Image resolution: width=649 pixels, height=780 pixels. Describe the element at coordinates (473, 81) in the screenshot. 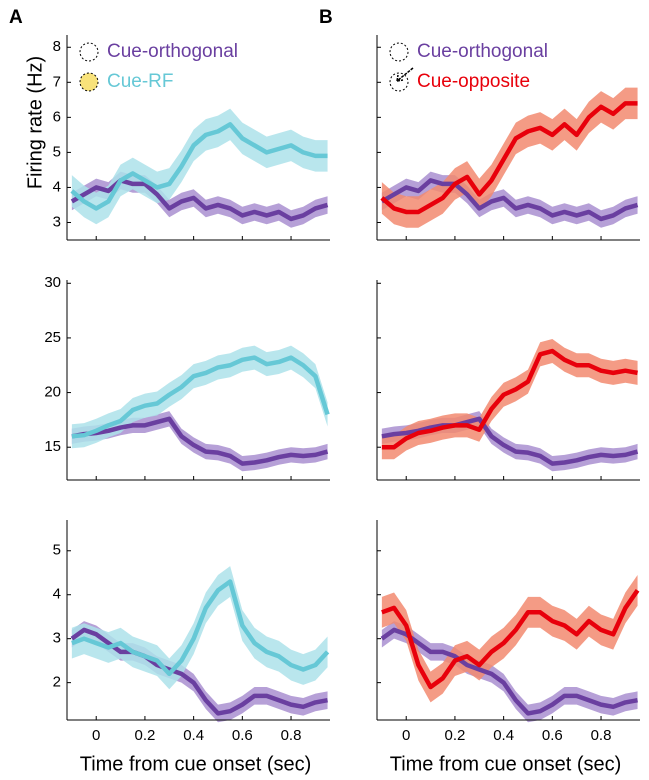

I see `legend-label: Cue-opposite` at that location.